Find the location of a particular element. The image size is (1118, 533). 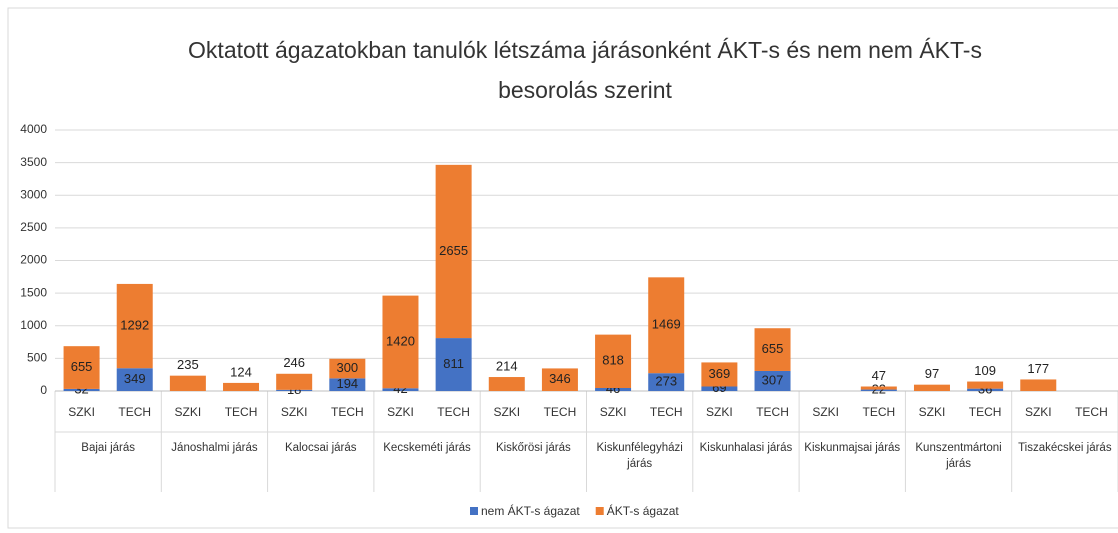

data-label: 235 is located at coordinates (188, 364).